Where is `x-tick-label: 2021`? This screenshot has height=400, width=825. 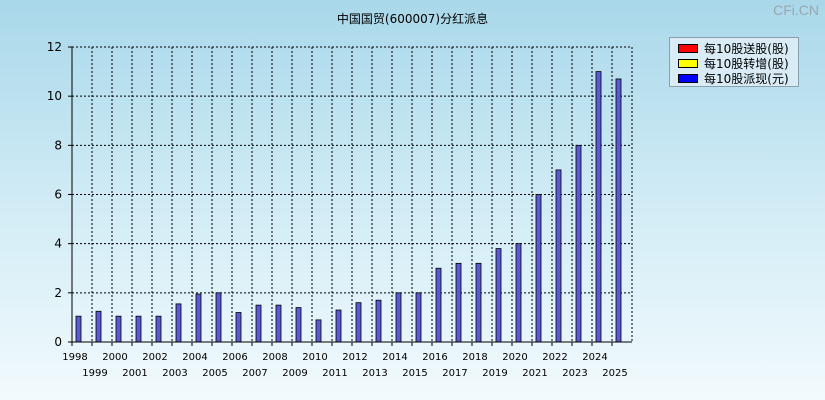
x-tick-label: 2021 is located at coordinates (534, 373).